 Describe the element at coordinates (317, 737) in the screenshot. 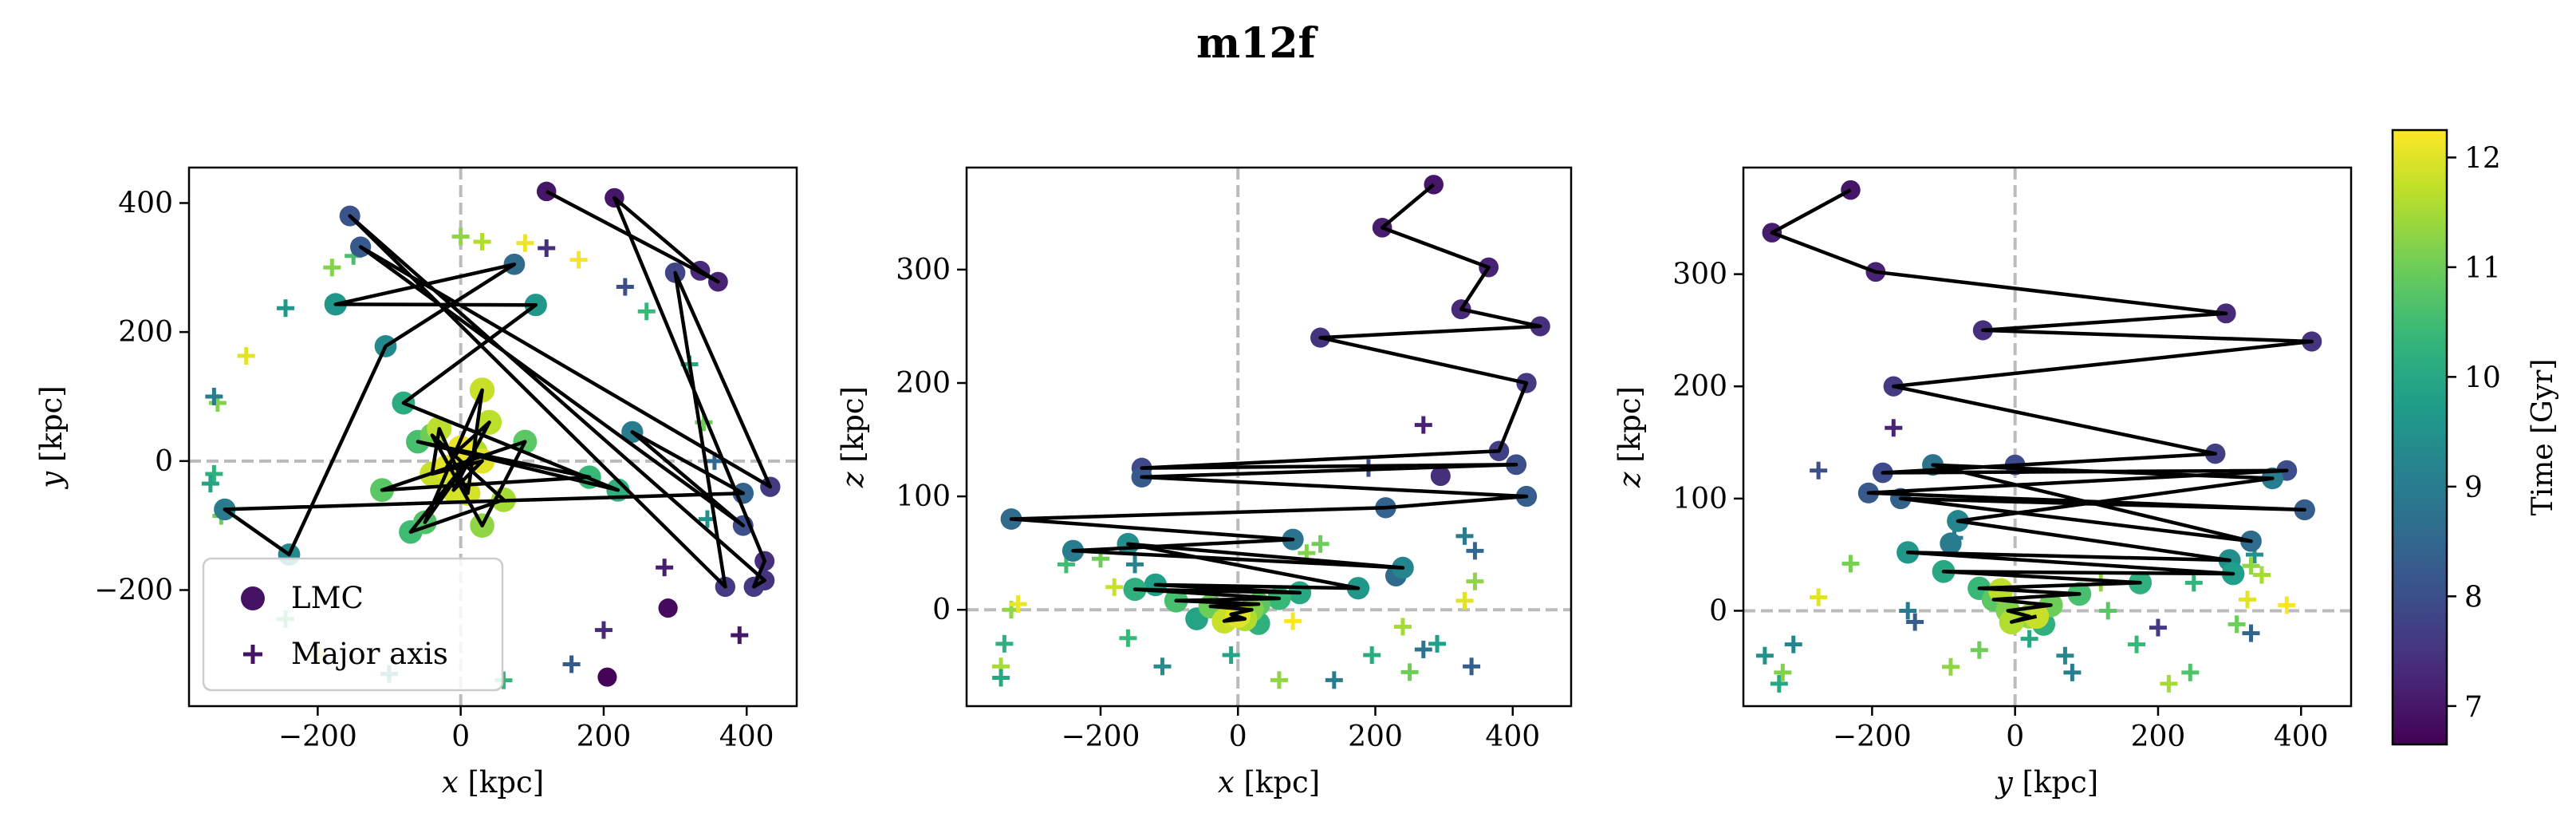

I see `x-tick-label: −200` at that location.